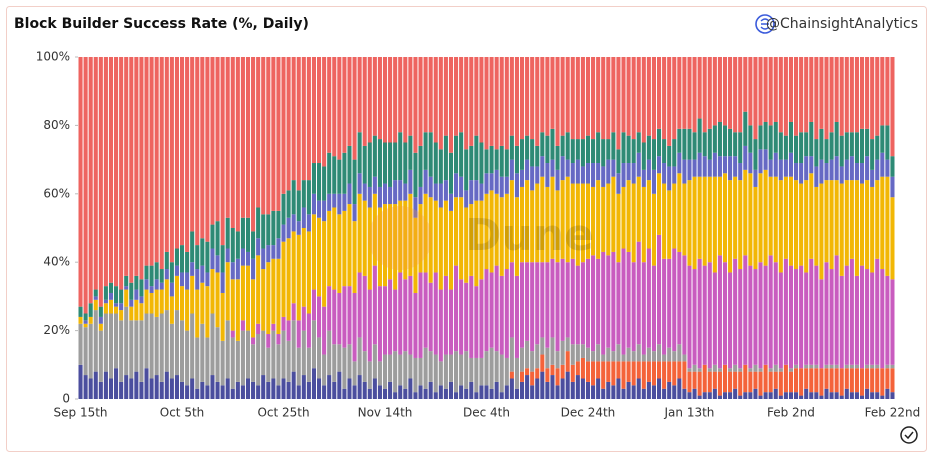 The width and height of the screenshot is (933, 459). Describe the element at coordinates (283, 413) in the screenshot. I see `x-tick-label: Oct 25th` at that location.